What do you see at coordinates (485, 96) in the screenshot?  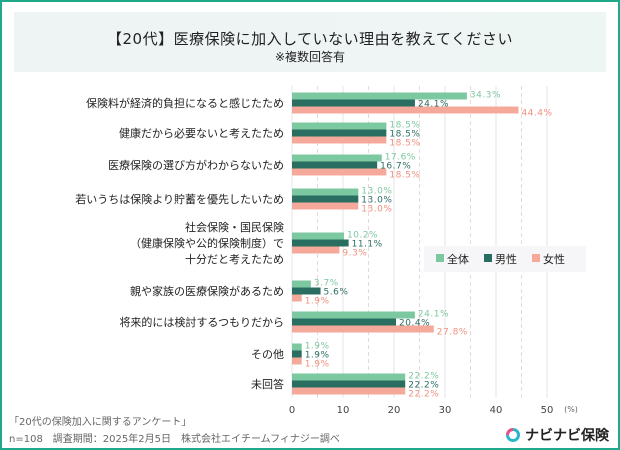 I see `data-label: 34.3%` at bounding box center [485, 96].